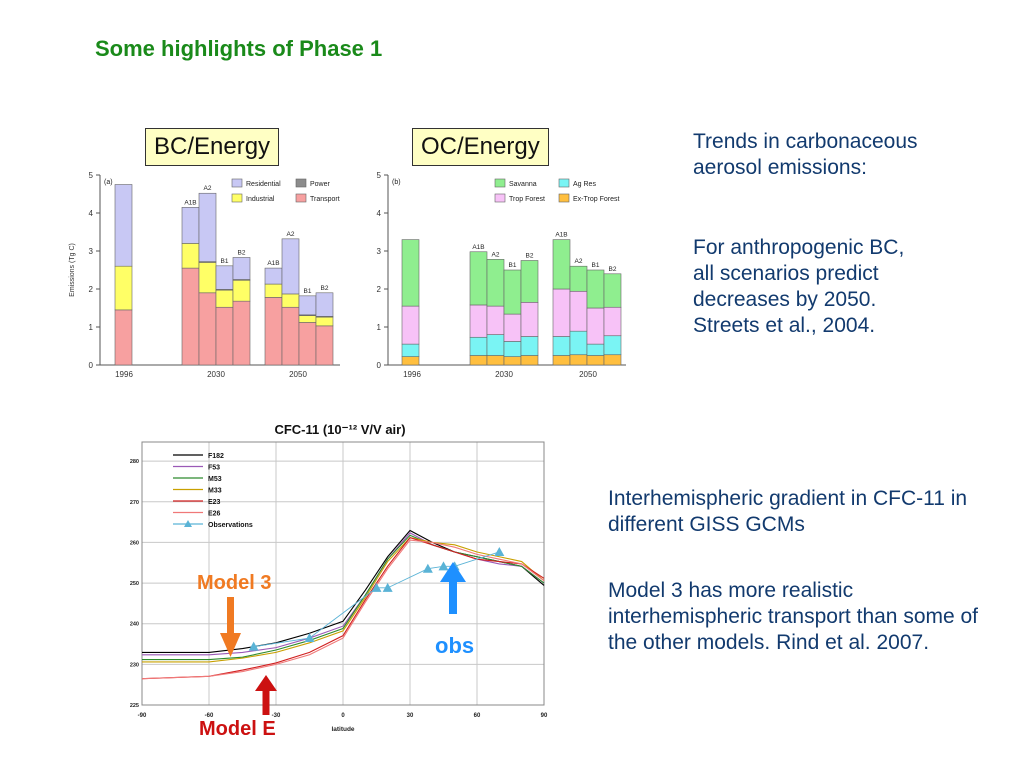 The height and width of the screenshot is (768, 1024). Describe the element at coordinates (216, 456) in the screenshot. I see `legend-item-f182: F182` at that location.